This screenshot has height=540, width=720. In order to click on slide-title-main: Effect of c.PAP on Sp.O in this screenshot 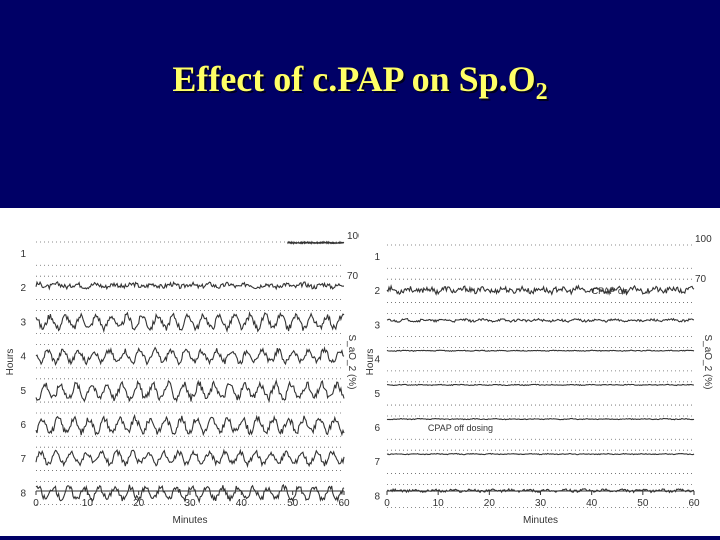, I will do `click(354, 79)`.